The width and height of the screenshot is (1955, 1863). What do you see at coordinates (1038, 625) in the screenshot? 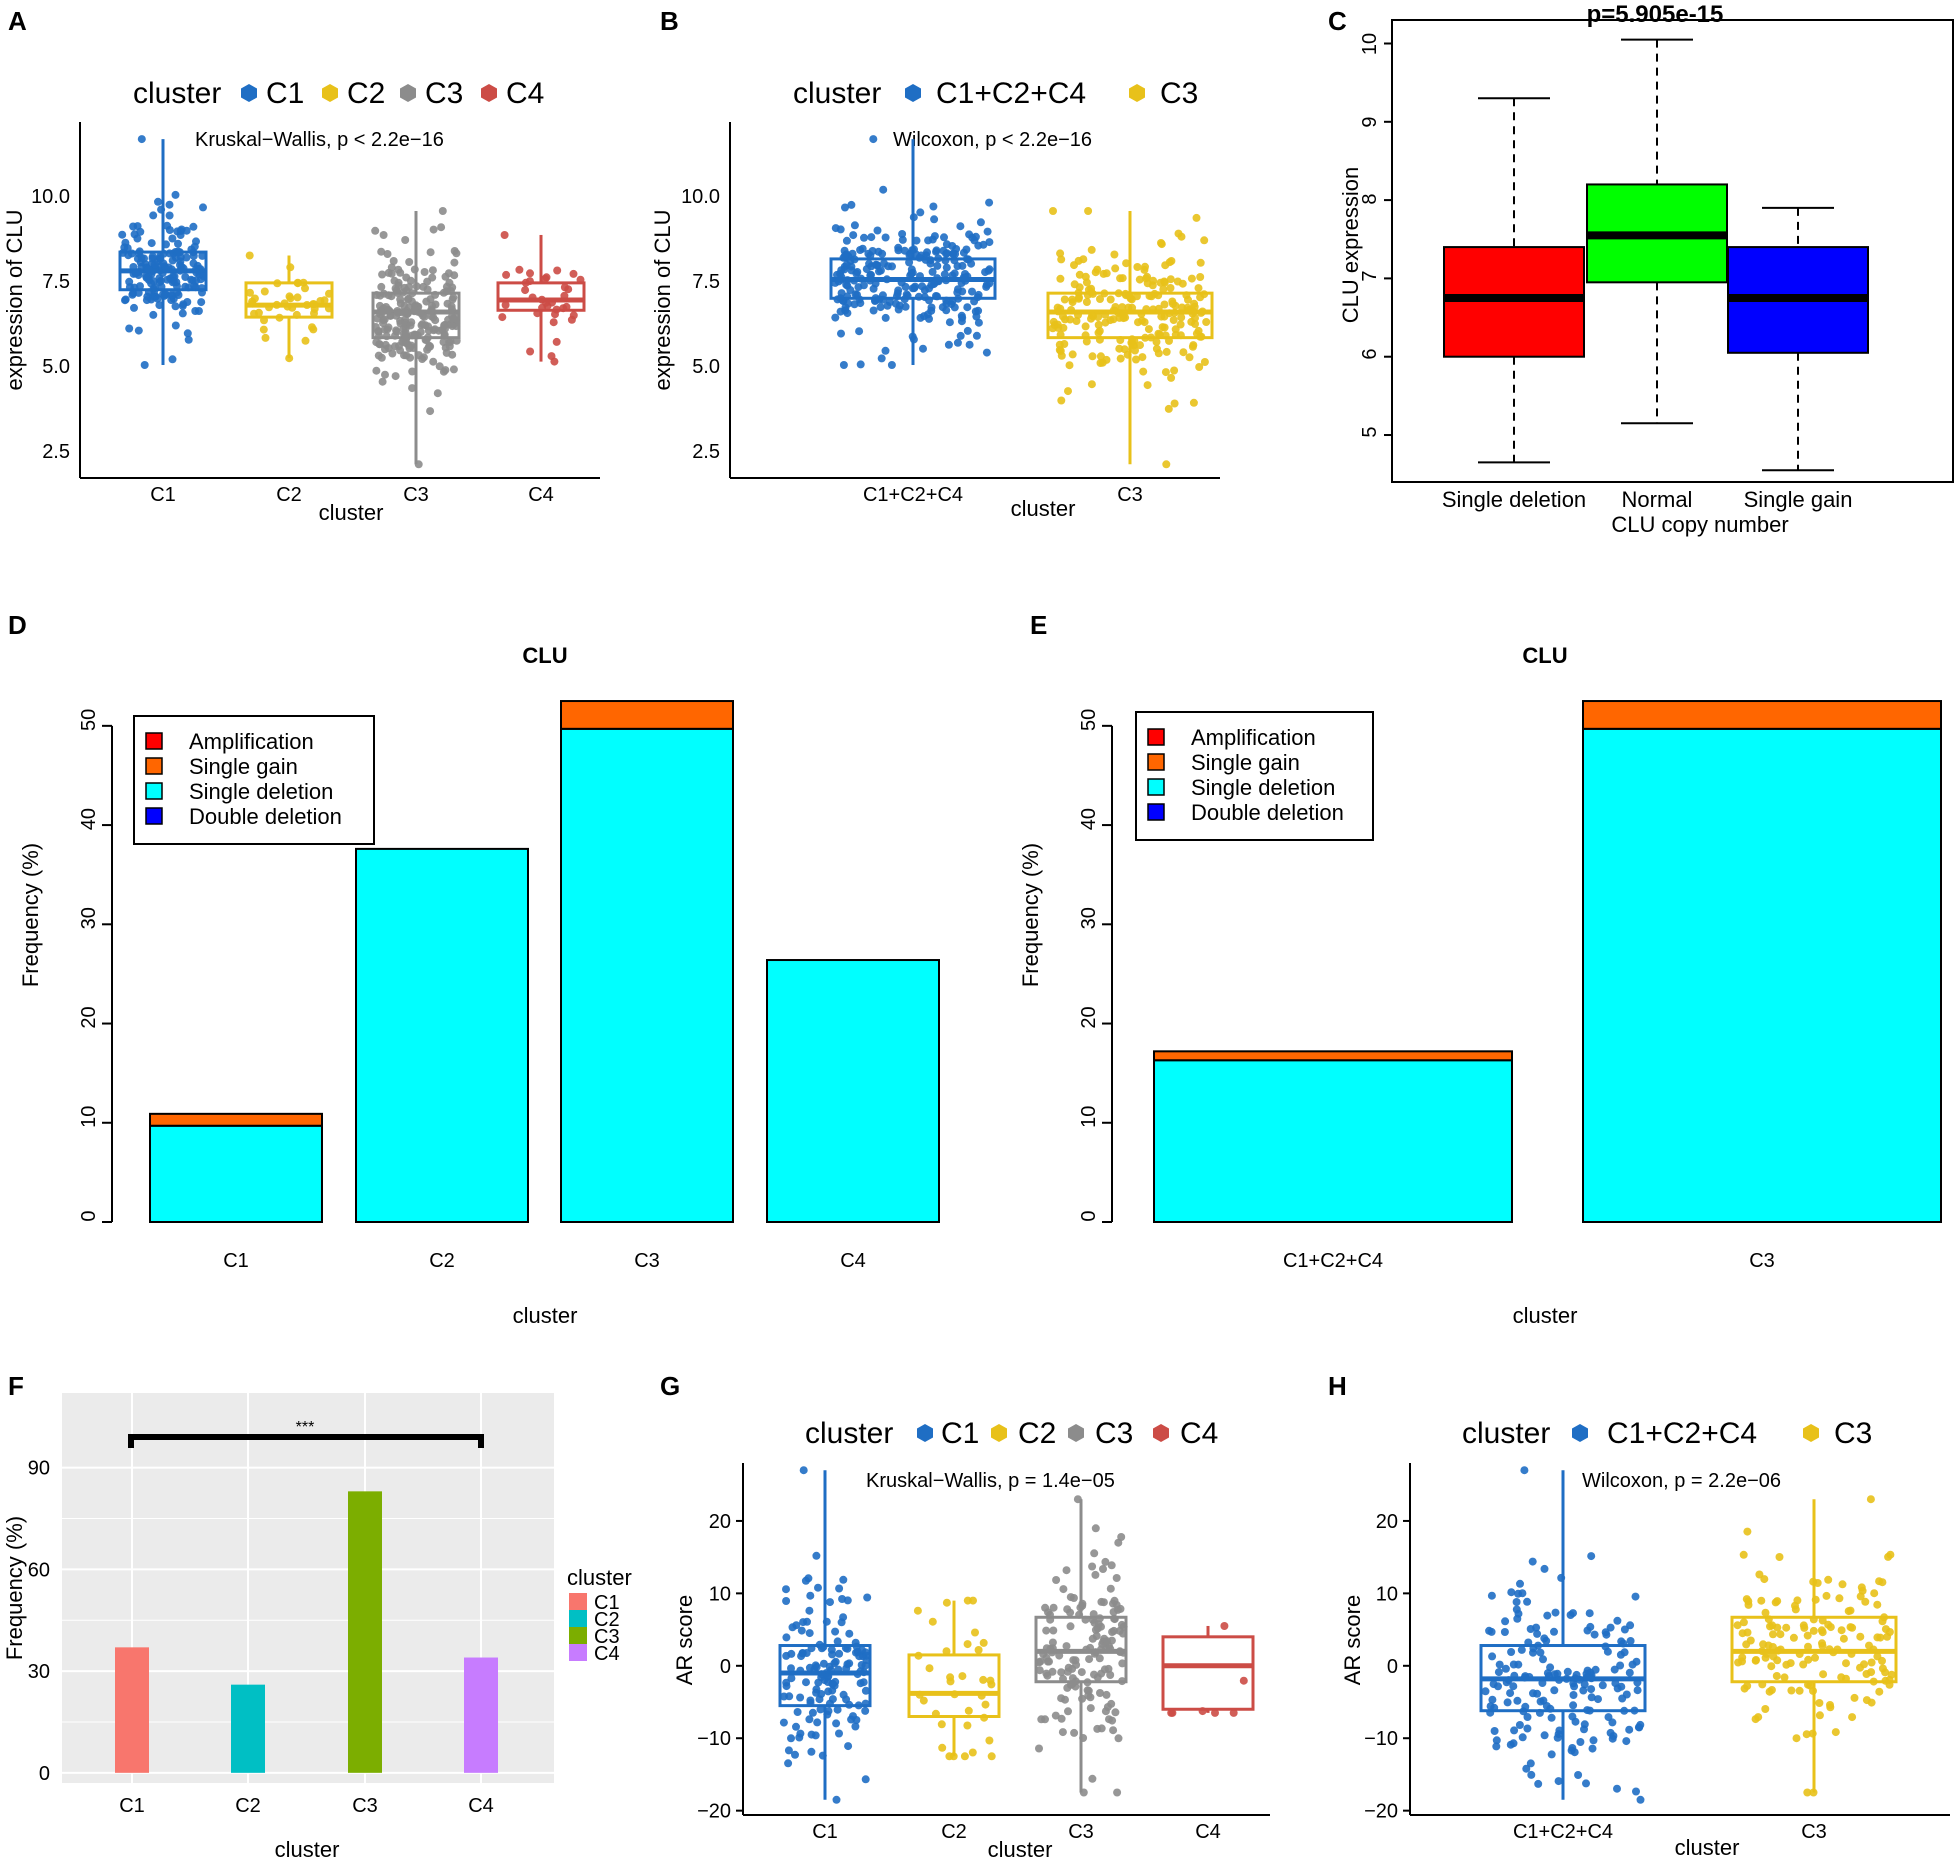
I see `panel-label-e: E` at bounding box center [1038, 625].